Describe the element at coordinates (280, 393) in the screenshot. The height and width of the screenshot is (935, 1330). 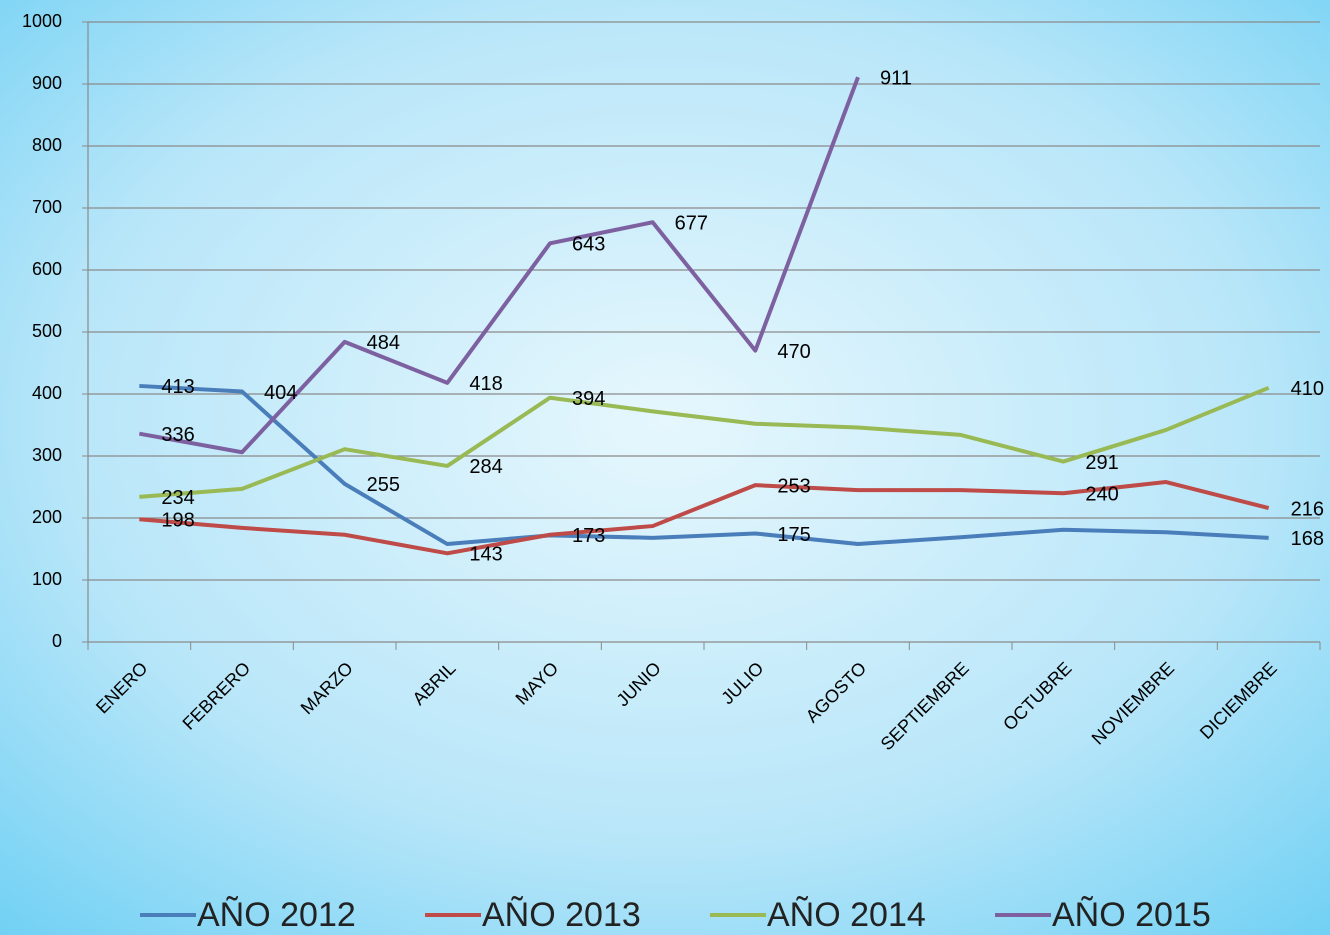
I see `data-label: 404` at that location.